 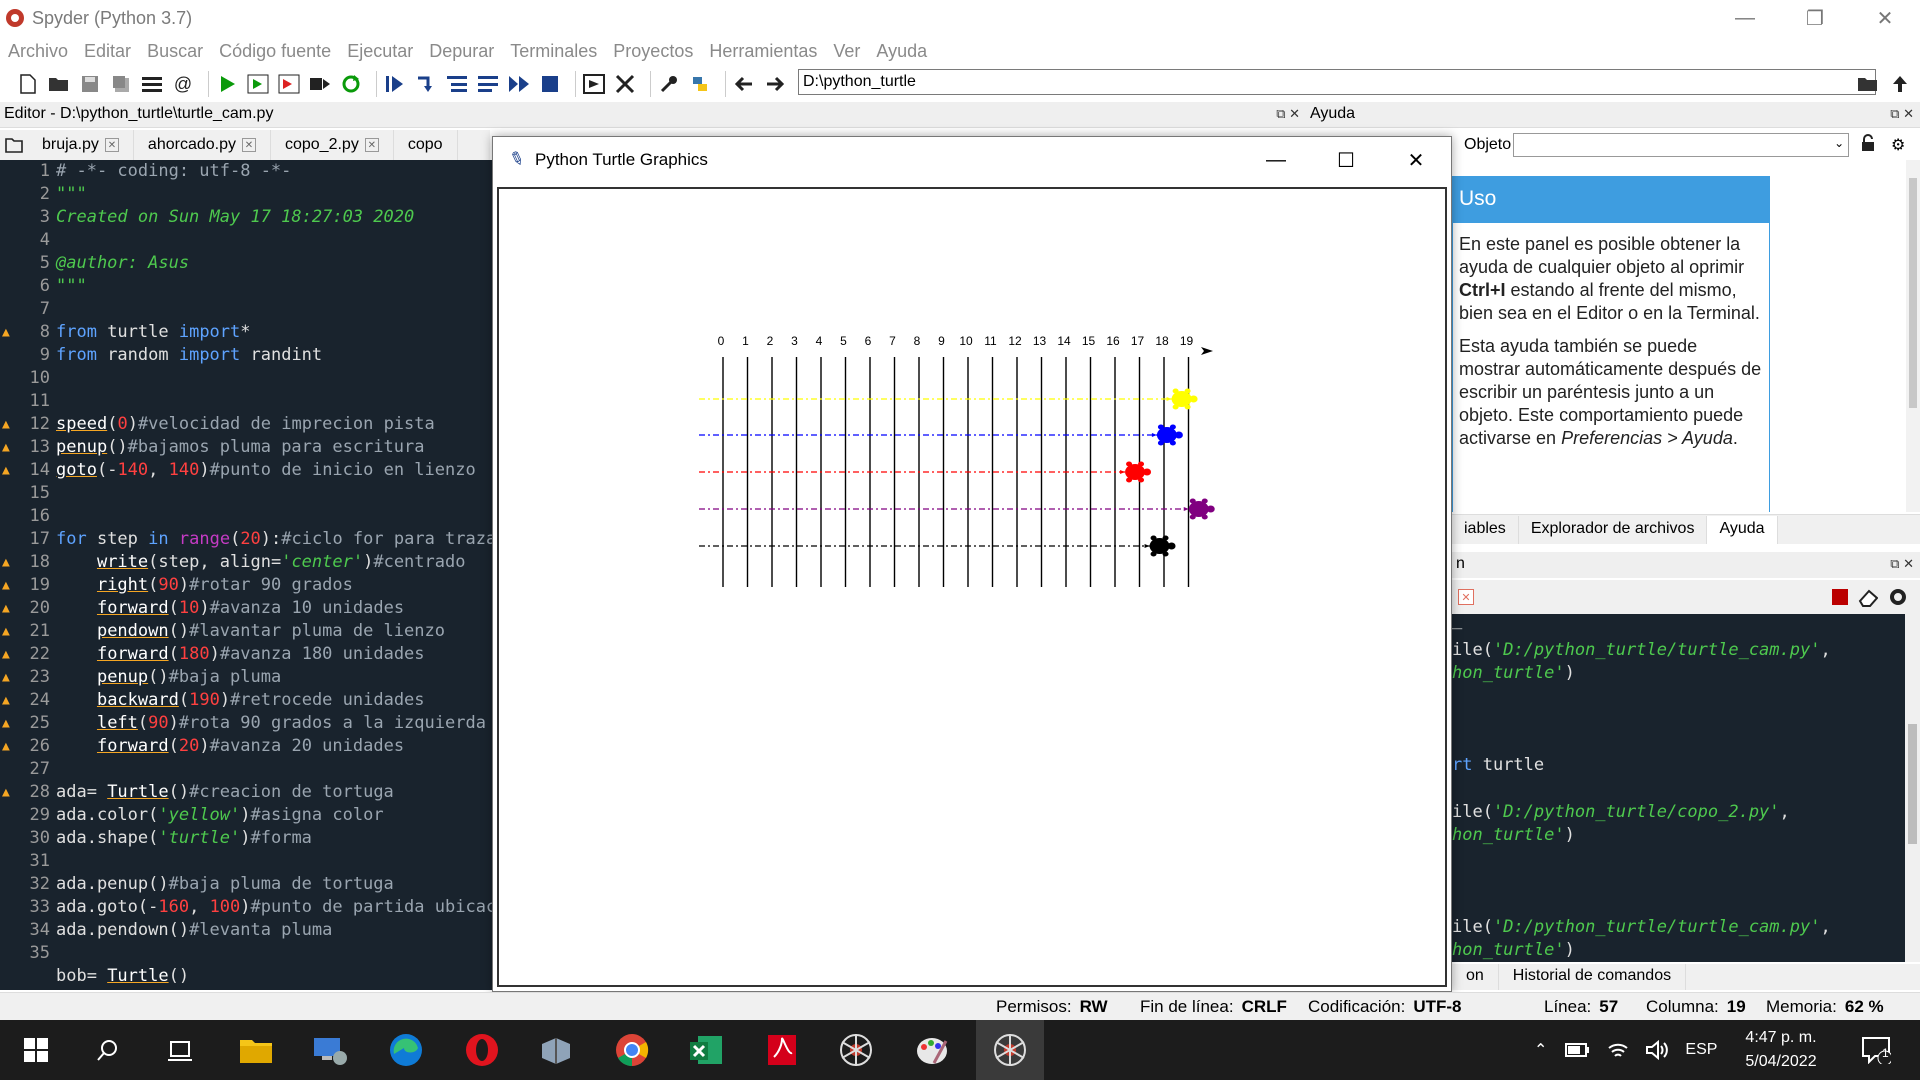 I want to click on save-all-icon, so click(x=121, y=84).